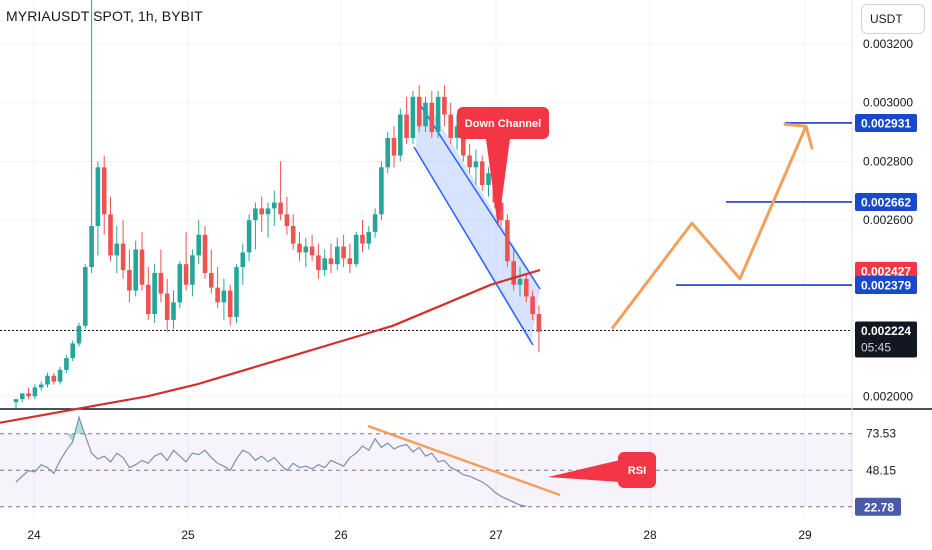 The height and width of the screenshot is (550, 932). What do you see at coordinates (805, 535) in the screenshot?
I see `time-tick-label: 29` at bounding box center [805, 535].